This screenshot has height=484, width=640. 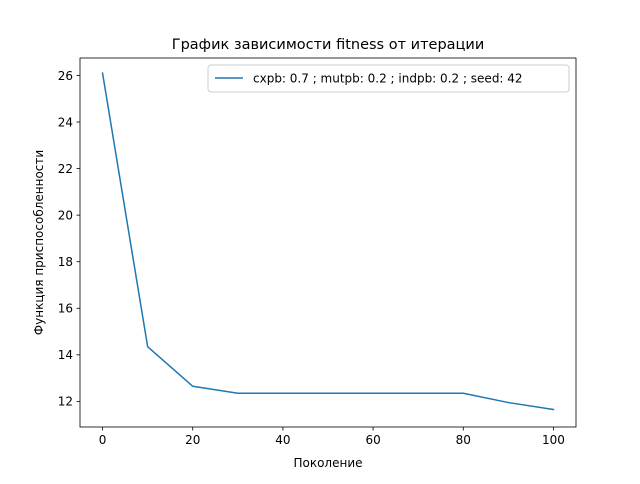 What do you see at coordinates (553, 440) in the screenshot?
I see `x-tick-label: 100` at bounding box center [553, 440].